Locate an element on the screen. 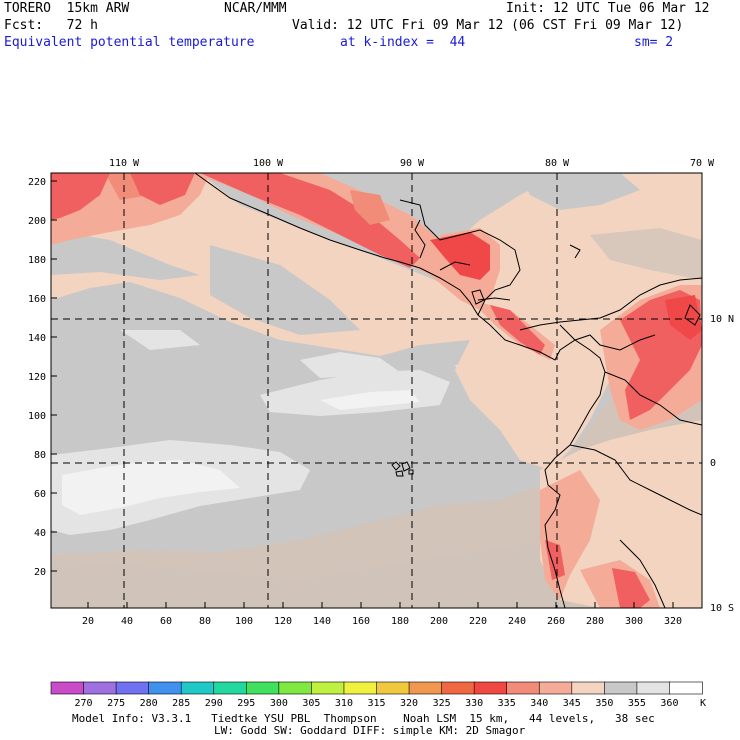 The height and width of the screenshot is (740, 740). y-label-100: 100 is located at coordinates (37, 416).